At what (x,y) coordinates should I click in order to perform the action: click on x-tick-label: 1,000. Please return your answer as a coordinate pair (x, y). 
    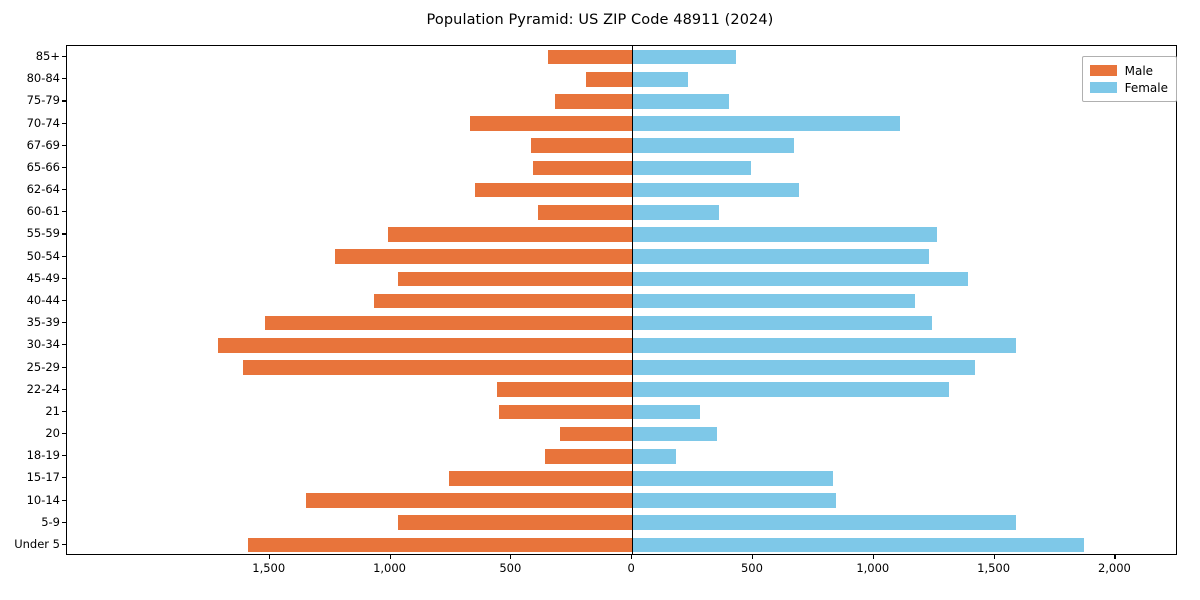
    Looking at the image, I should click on (389, 568).